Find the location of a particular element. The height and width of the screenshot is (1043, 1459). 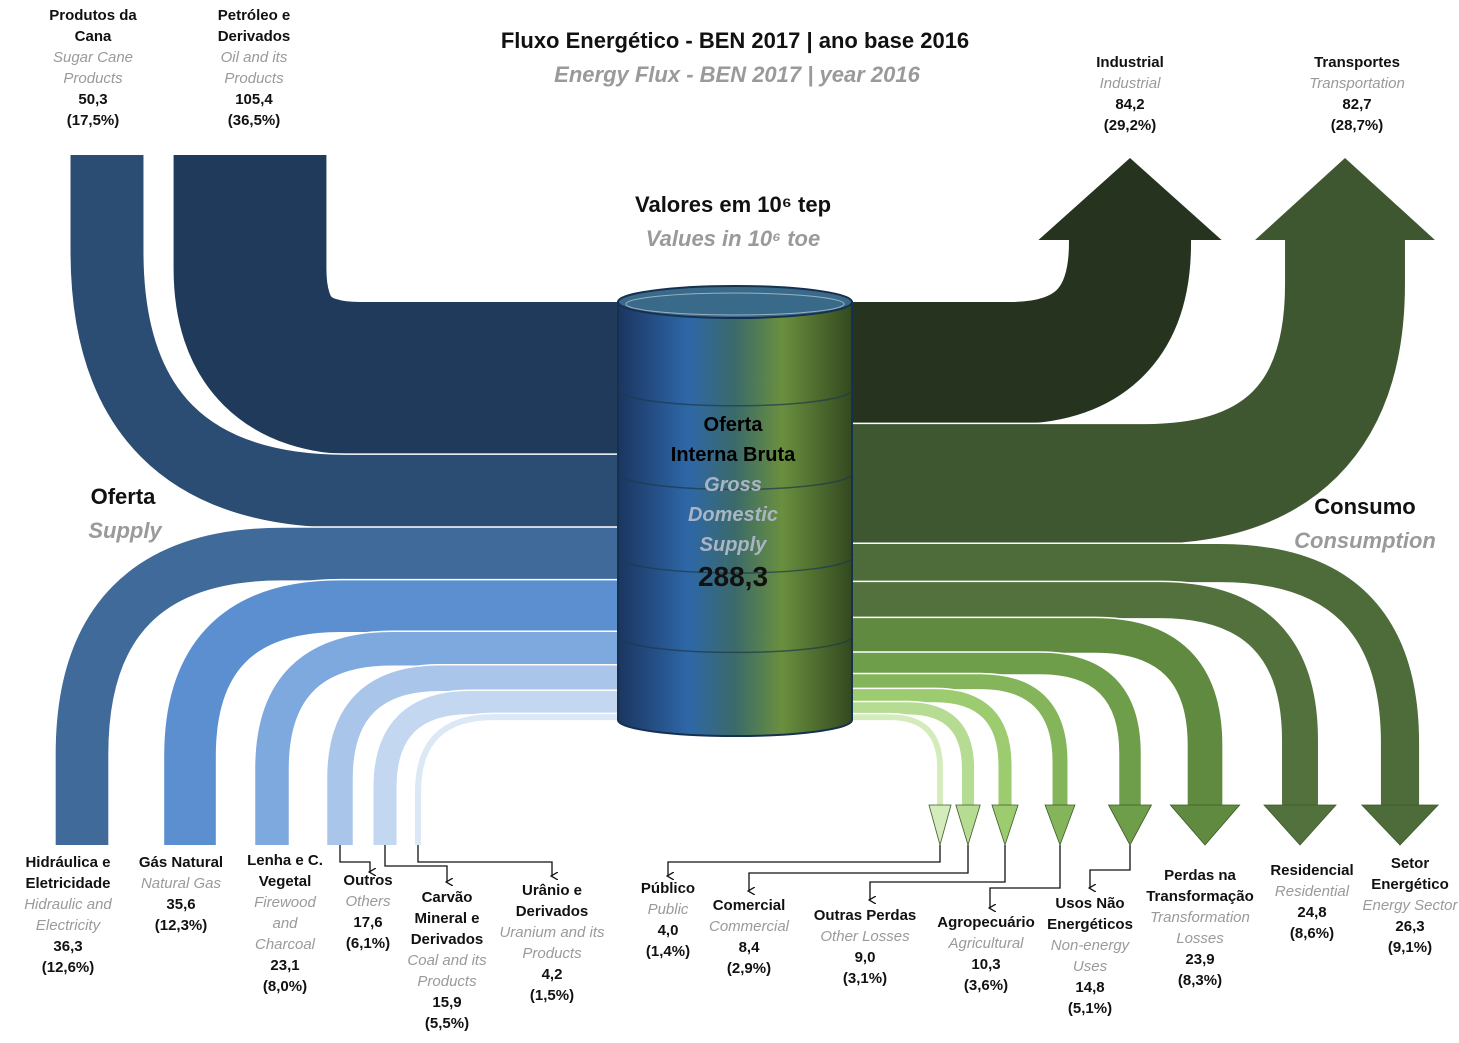

node-value: 9,0 is located at coordinates (865, 957).